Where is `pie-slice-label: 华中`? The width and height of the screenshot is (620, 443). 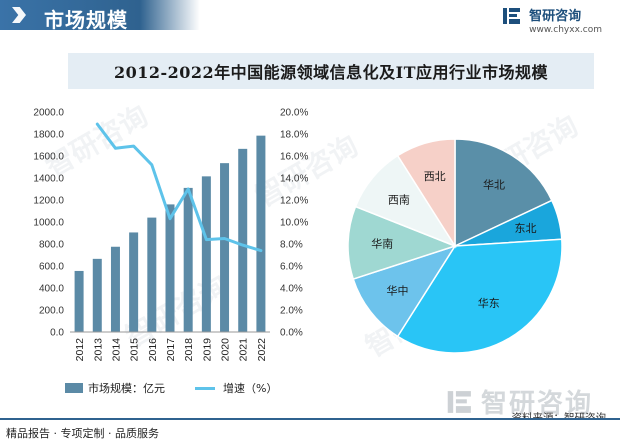
pie-slice-label: 华中 is located at coordinates (398, 291).